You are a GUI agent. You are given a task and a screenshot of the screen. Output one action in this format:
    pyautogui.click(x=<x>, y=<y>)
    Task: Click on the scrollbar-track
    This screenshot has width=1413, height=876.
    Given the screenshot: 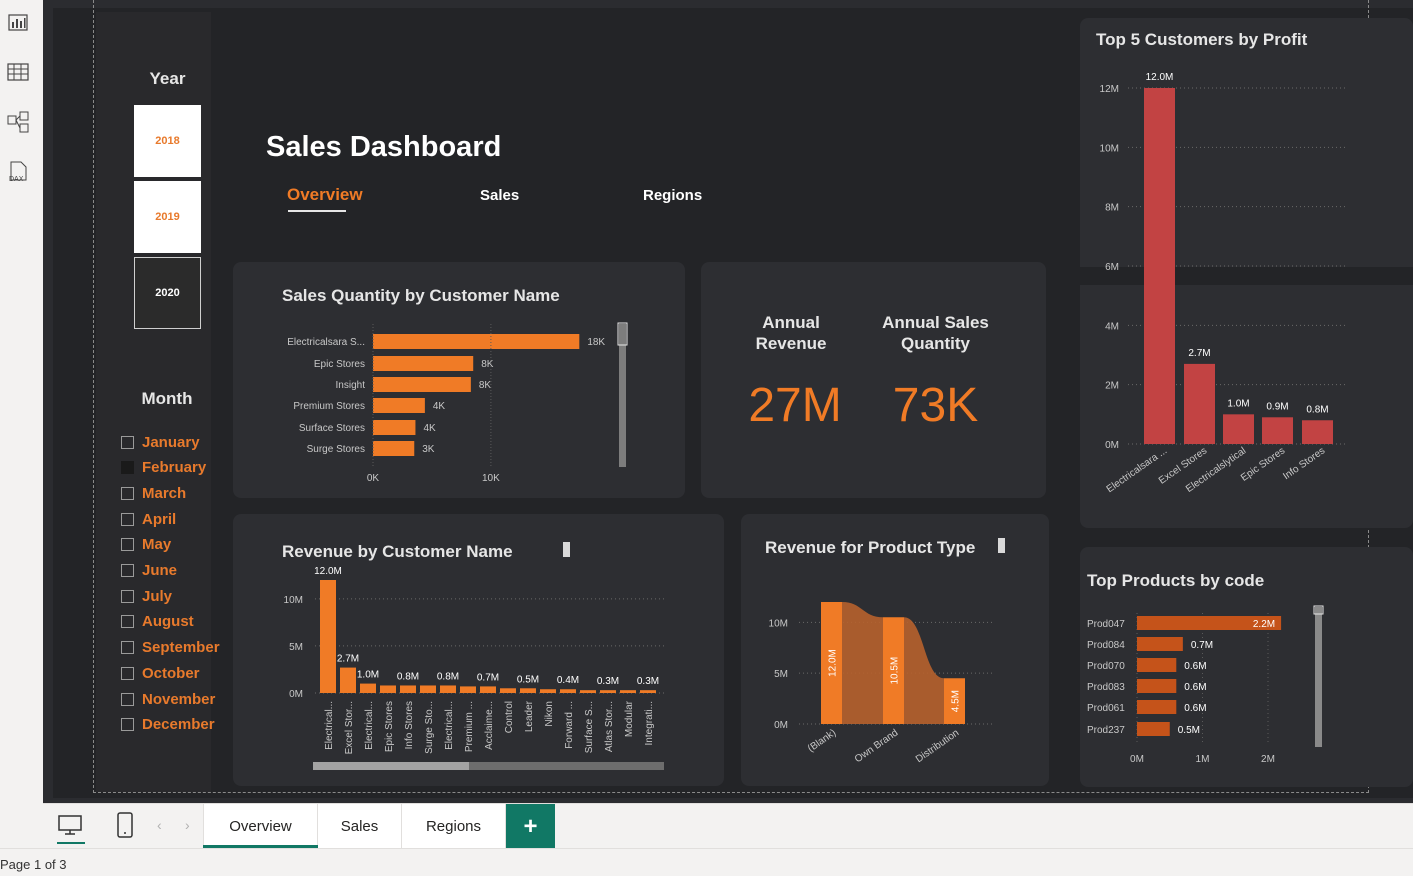 What is the action you would take?
    pyautogui.click(x=488, y=766)
    